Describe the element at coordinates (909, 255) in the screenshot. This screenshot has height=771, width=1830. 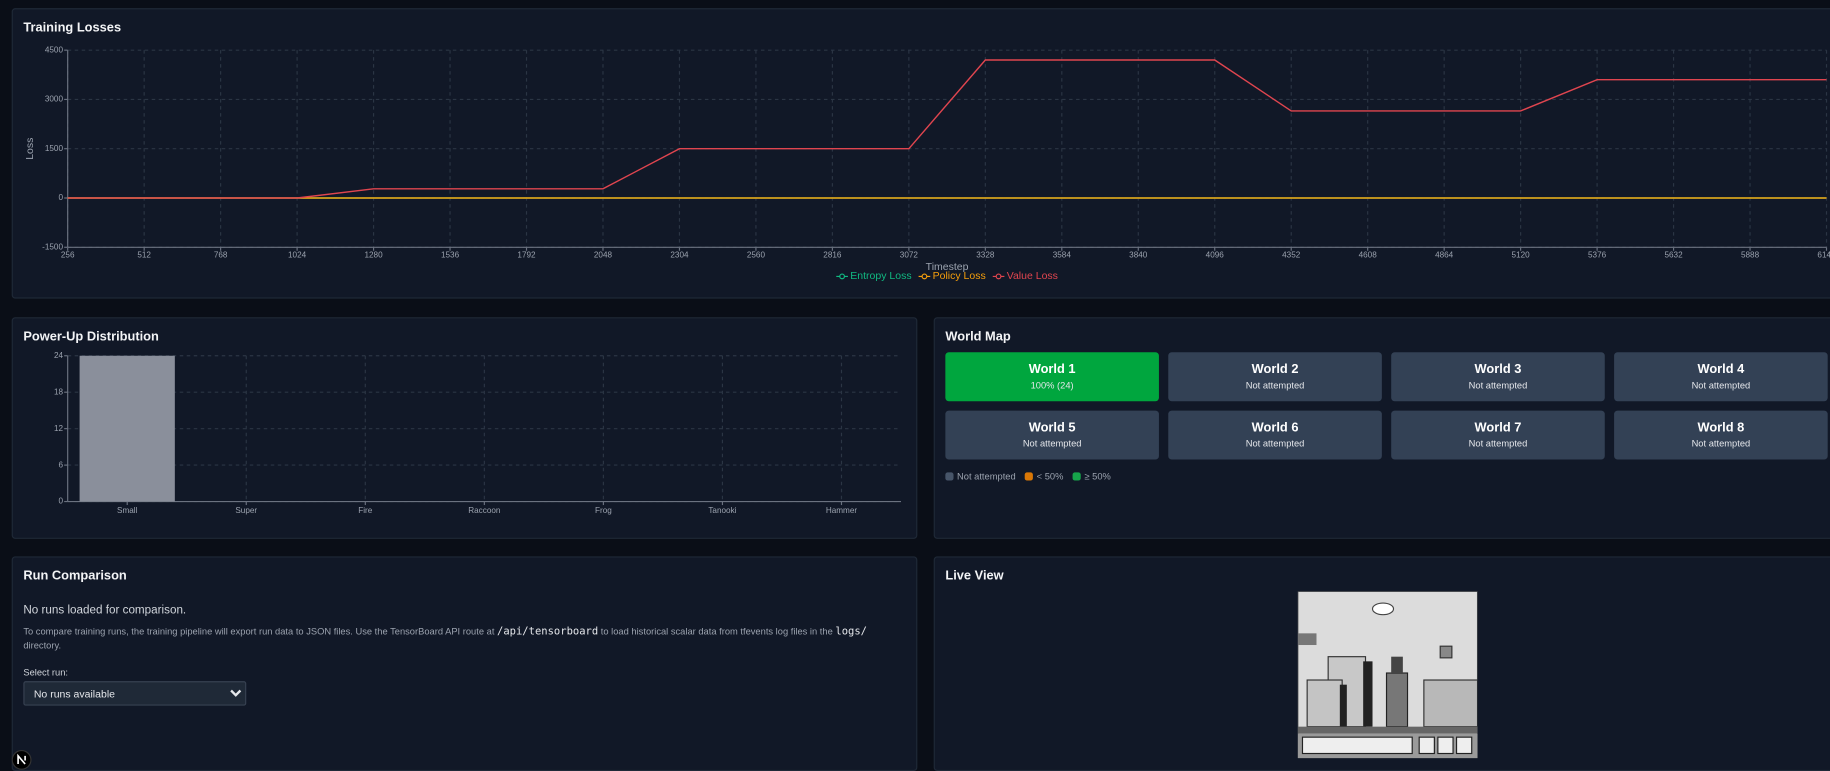
I see `x-tick-label: 3072` at that location.